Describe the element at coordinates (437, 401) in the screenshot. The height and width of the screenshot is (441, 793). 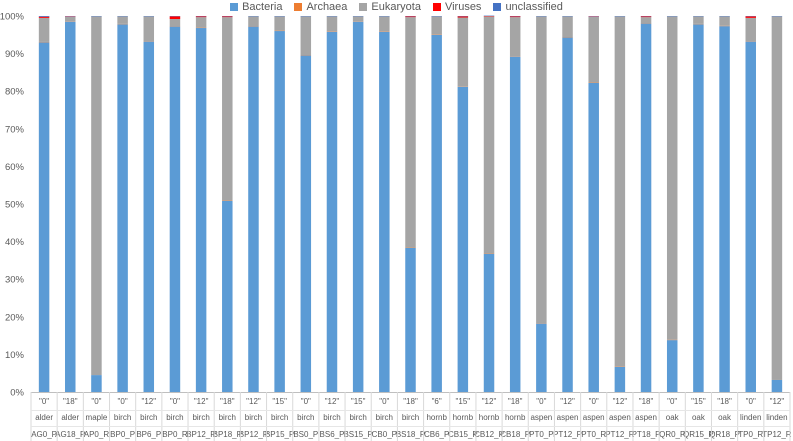
I see `x-group-dose-label: "6"` at that location.